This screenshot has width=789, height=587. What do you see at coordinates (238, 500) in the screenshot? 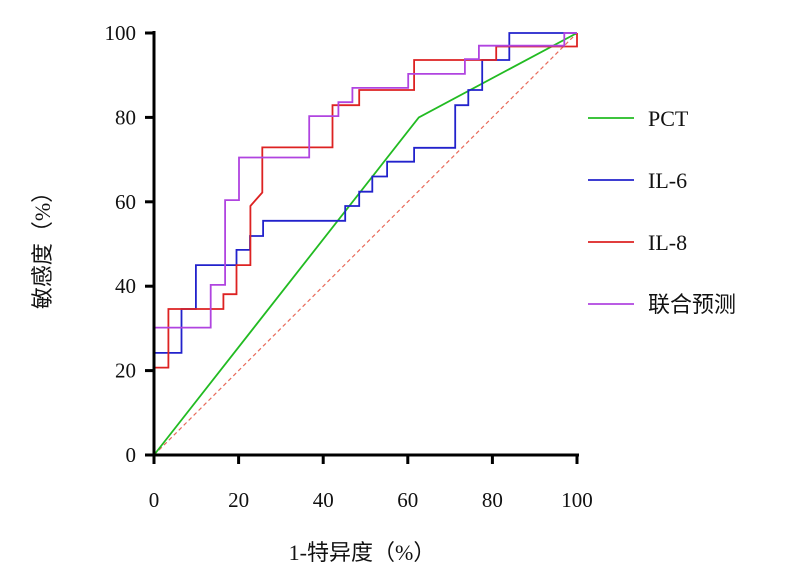
I see `x-tick-label: 20` at bounding box center [238, 500].